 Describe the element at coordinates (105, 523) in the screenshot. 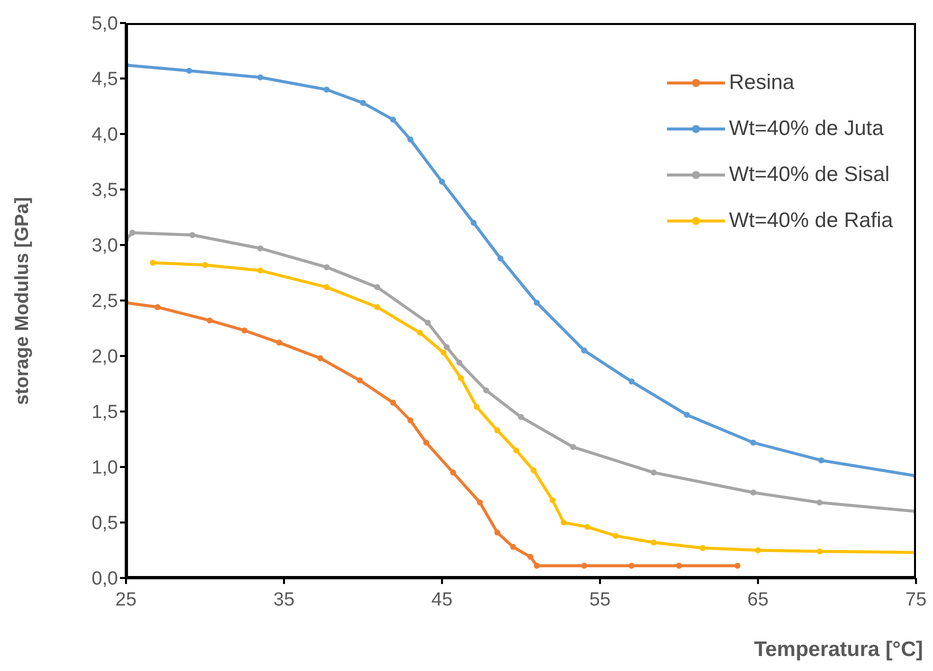

I see `y-tick-label: 0,5` at that location.